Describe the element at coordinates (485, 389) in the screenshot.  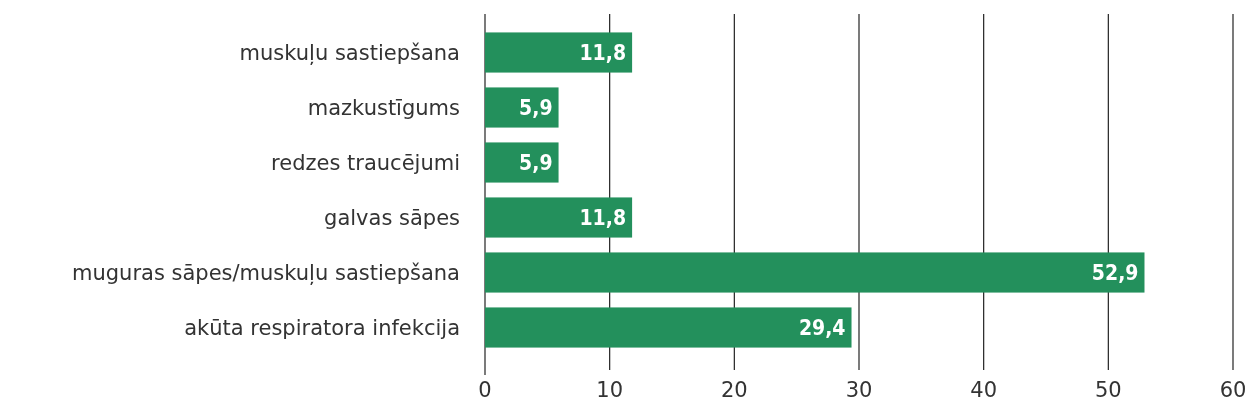
I see `x-tick-label: 0` at that location.